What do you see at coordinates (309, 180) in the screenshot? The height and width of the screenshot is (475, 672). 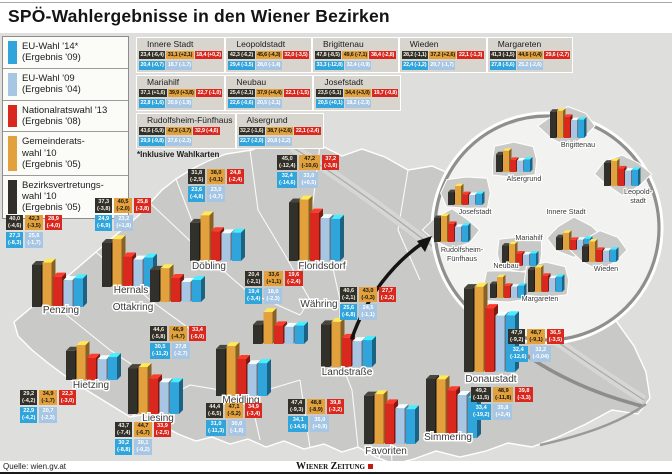 I see `result-box-eu09: 33,0 (+0,5)` at bounding box center [309, 180].